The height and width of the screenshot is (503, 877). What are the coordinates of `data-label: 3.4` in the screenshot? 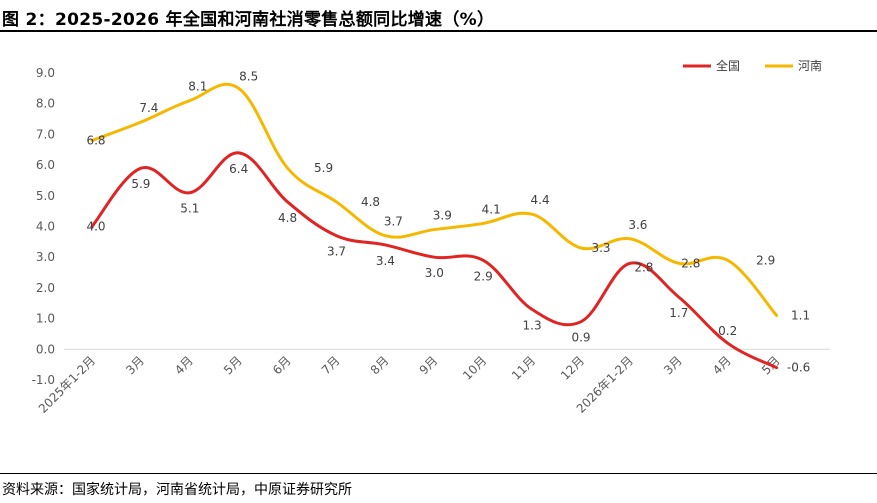 It's located at (385, 261).